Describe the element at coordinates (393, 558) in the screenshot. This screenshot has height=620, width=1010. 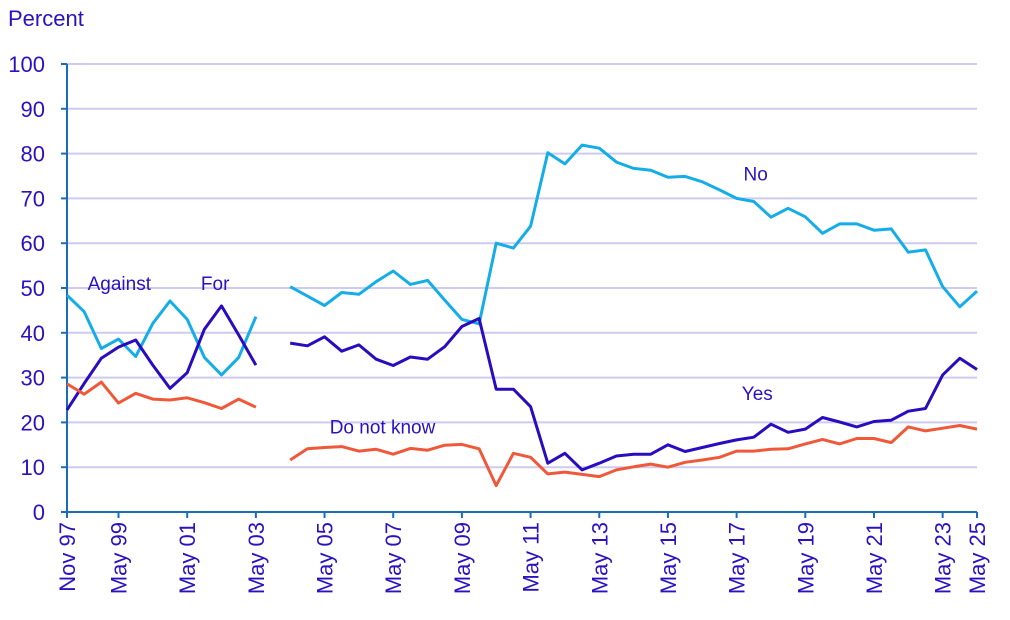
I see `x-tick-label: May 07` at that location.